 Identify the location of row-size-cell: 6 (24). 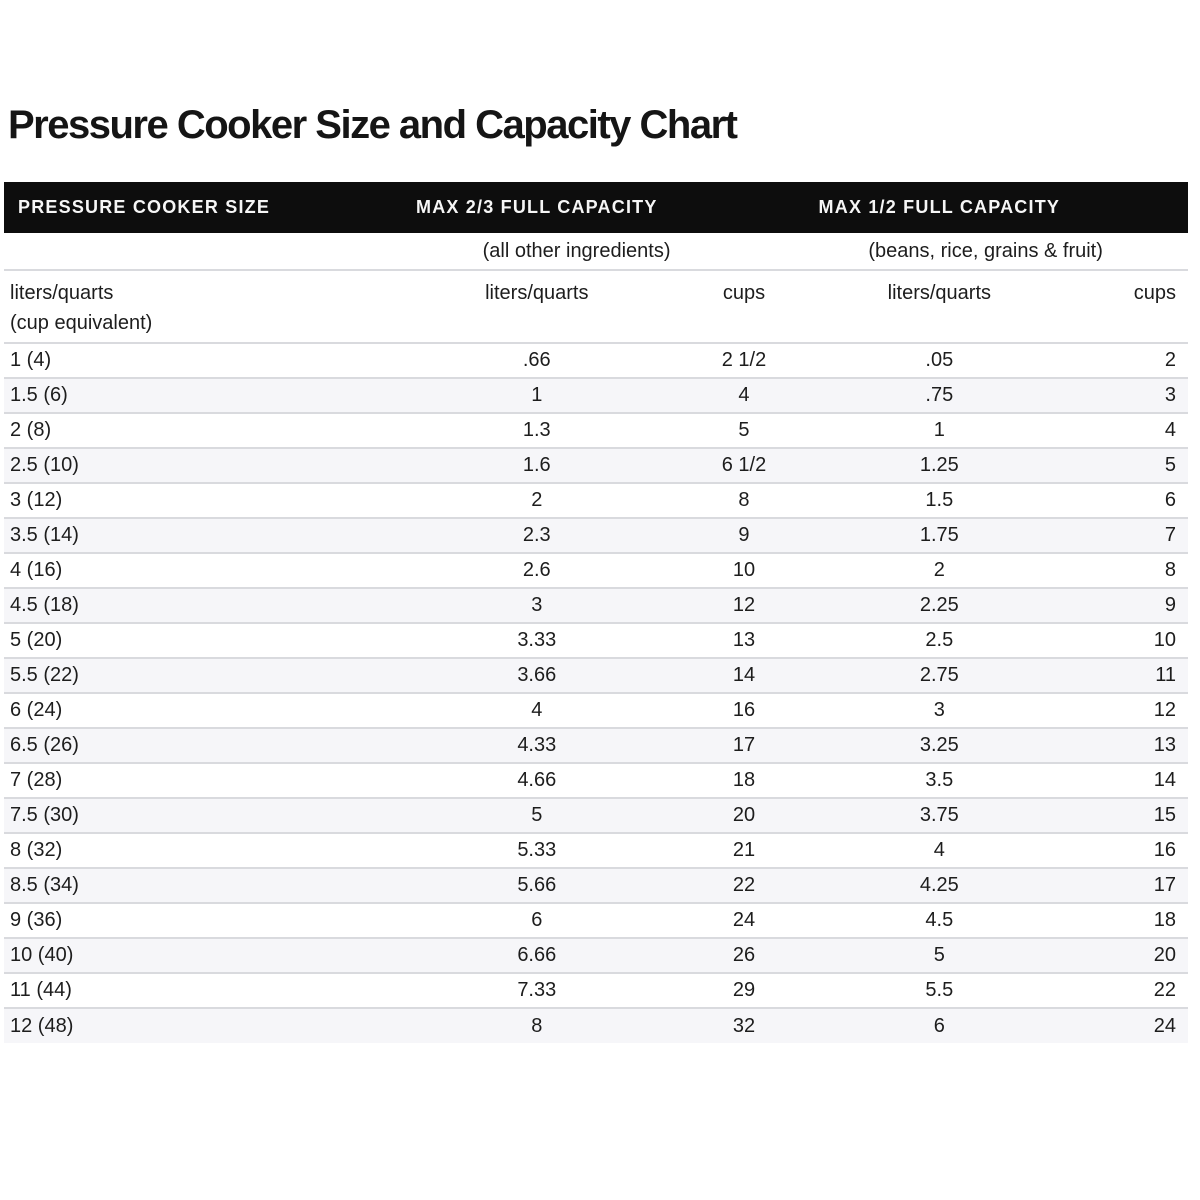
(36, 710).